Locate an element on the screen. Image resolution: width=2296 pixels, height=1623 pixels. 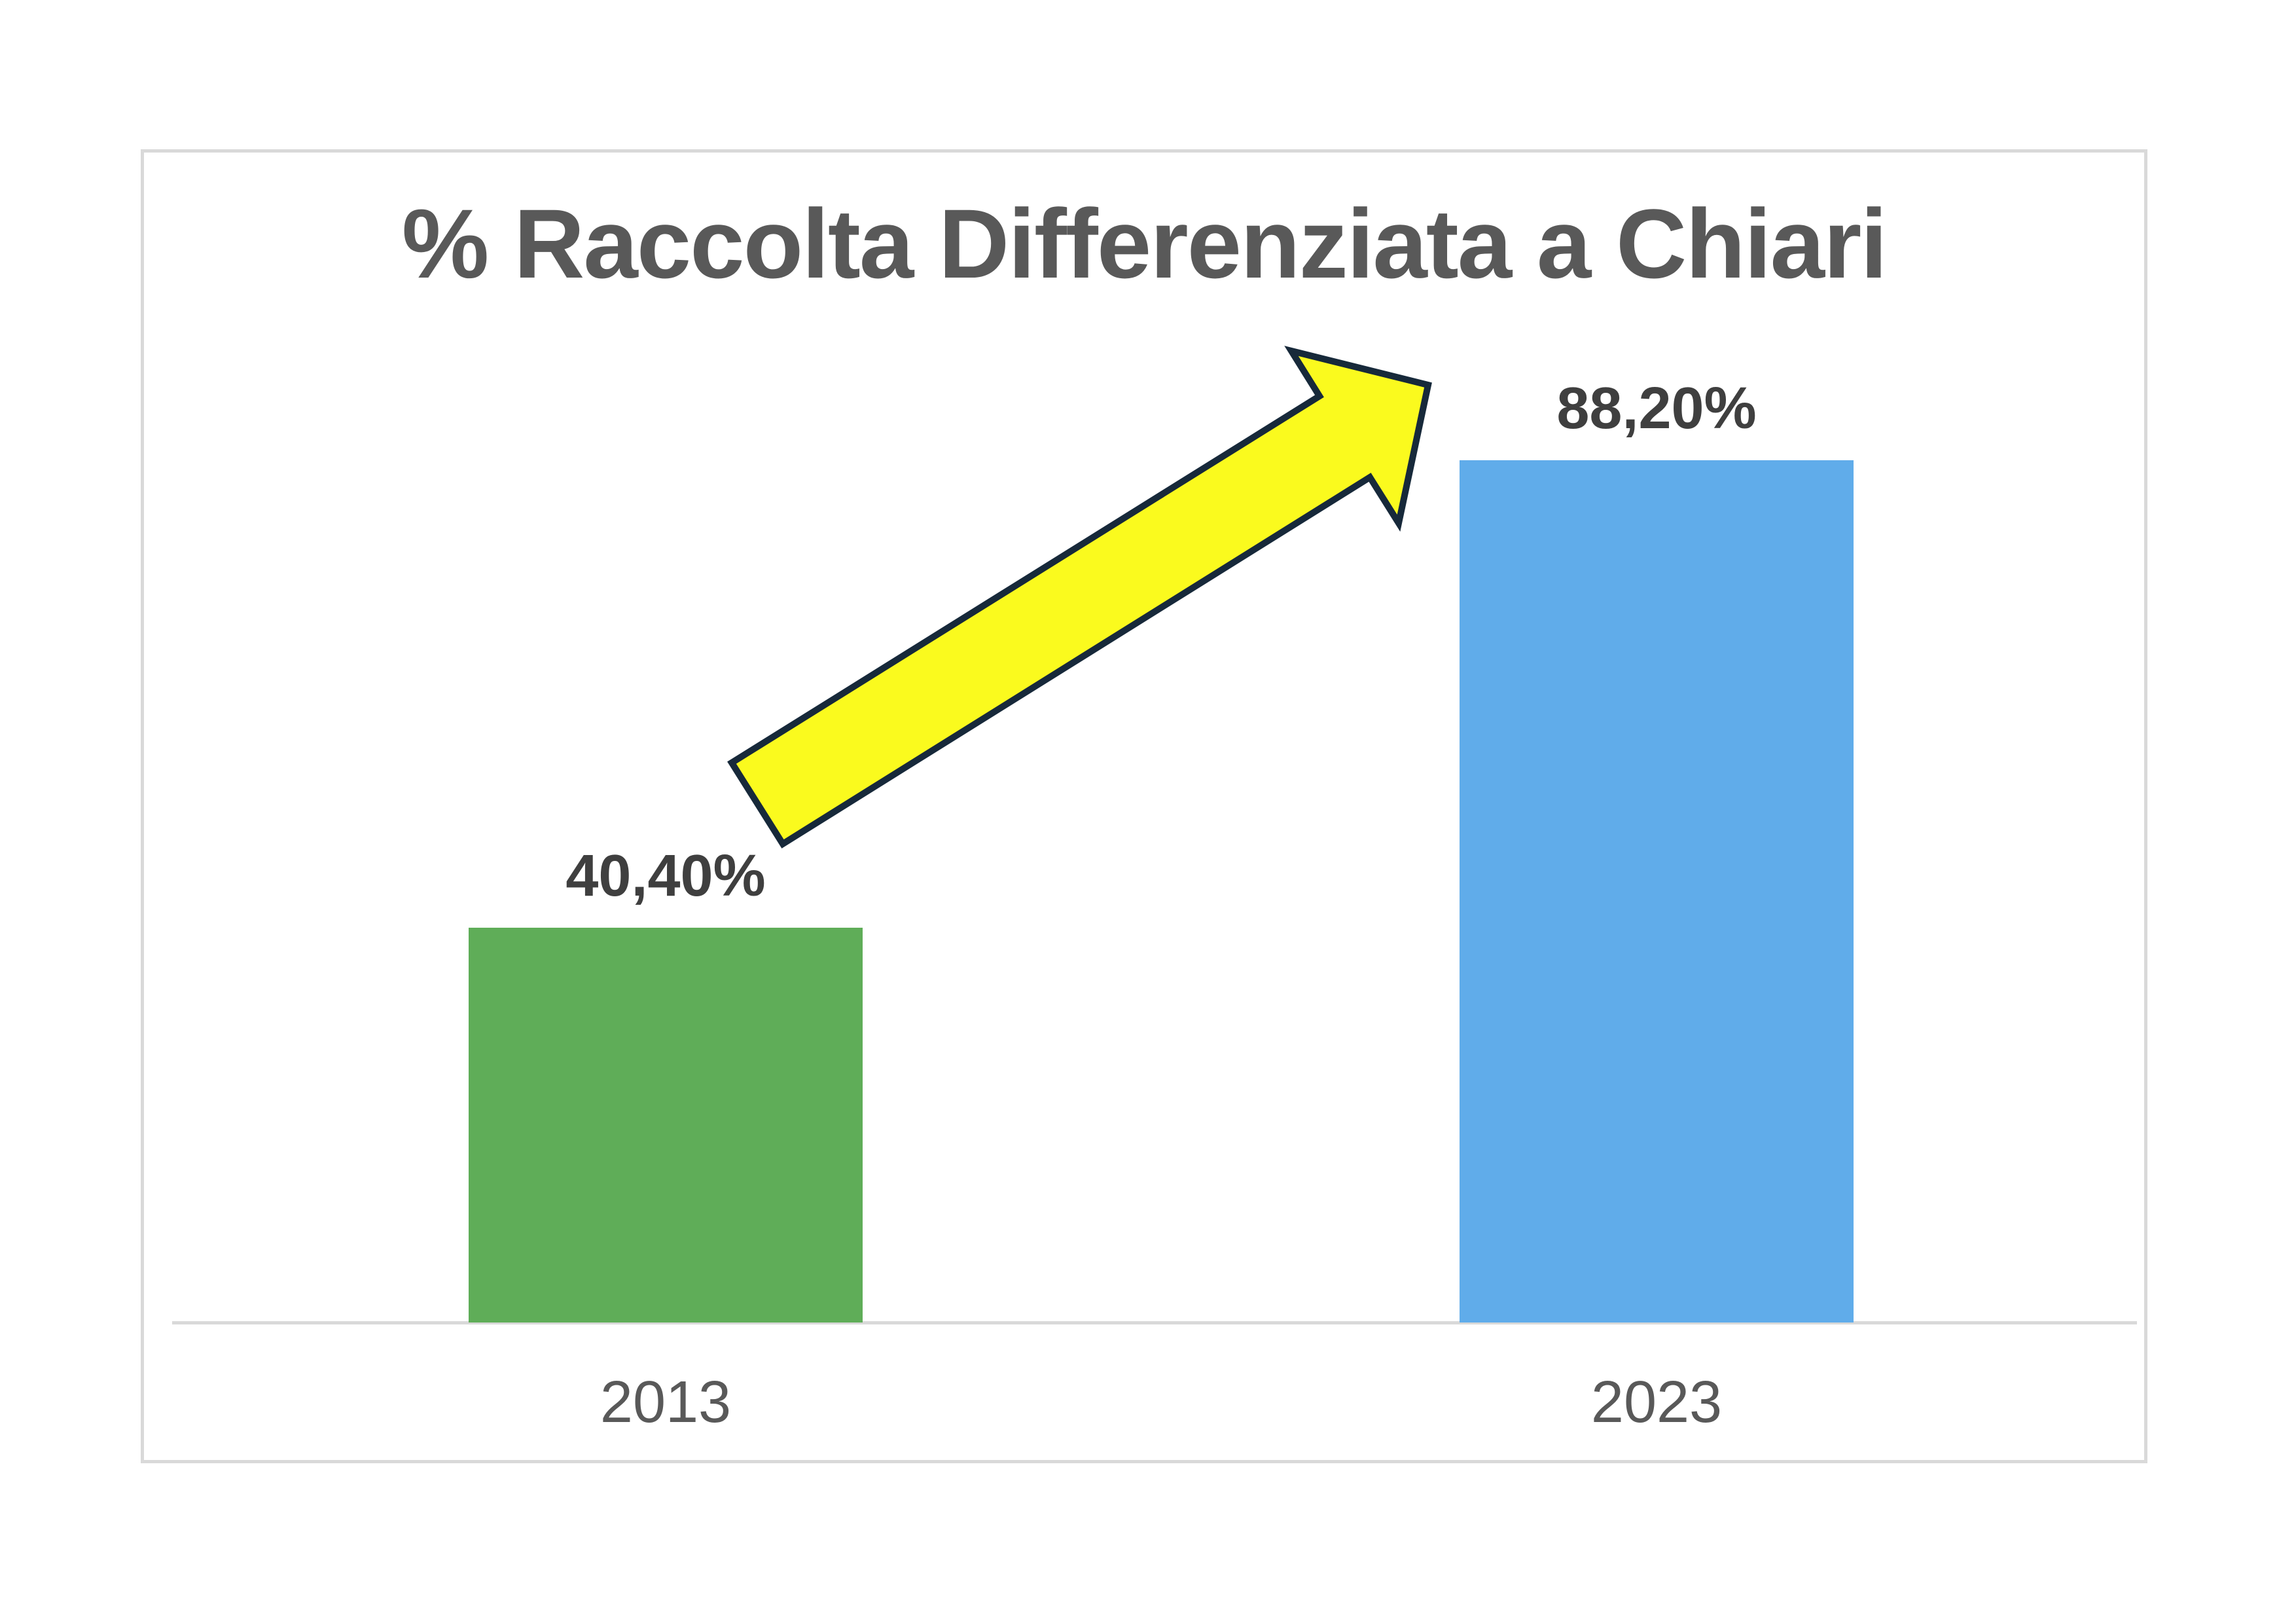
chart-title: % Raccolta Differenziata a Chiari is located at coordinates (1144, 244).